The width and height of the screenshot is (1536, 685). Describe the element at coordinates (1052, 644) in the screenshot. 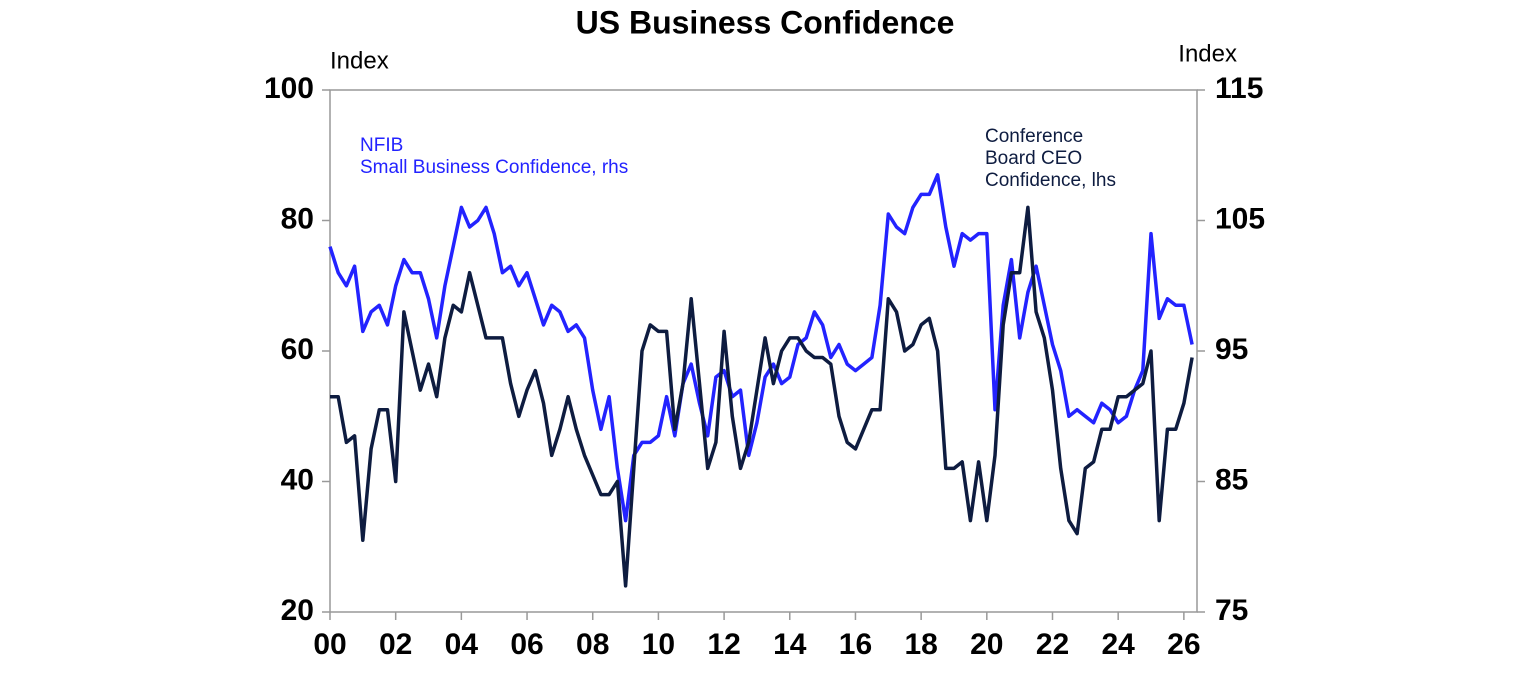

I see `x-tick-label: 22` at that location.